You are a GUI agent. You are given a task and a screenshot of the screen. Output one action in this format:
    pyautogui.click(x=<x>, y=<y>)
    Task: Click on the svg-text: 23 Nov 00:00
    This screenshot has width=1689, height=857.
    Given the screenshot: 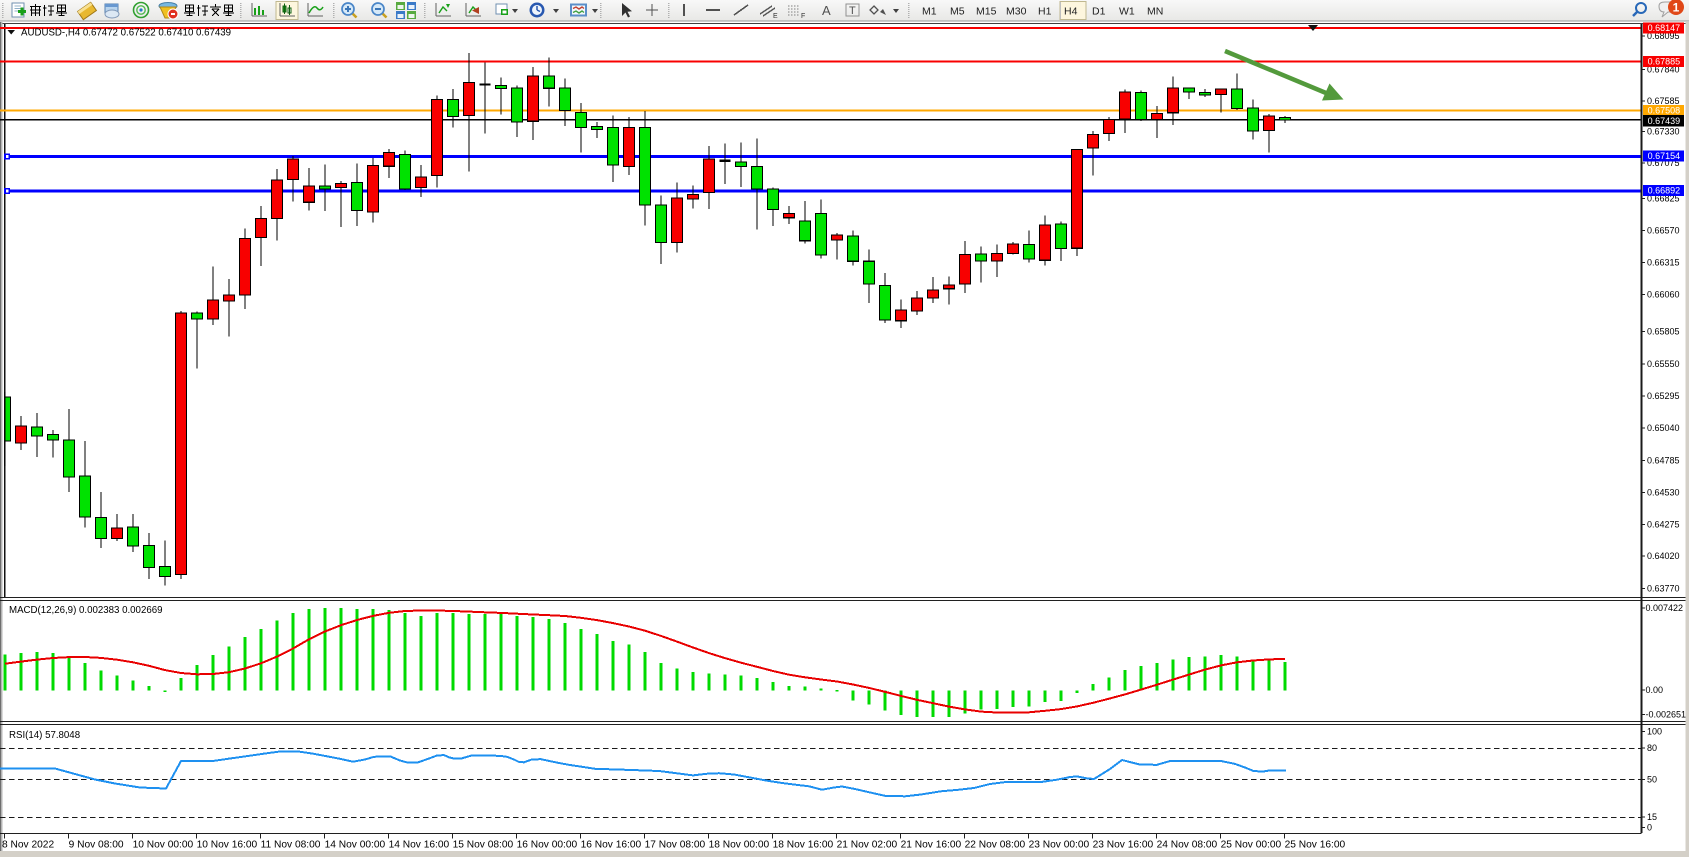 What is the action you would take?
    pyautogui.click(x=1059, y=845)
    